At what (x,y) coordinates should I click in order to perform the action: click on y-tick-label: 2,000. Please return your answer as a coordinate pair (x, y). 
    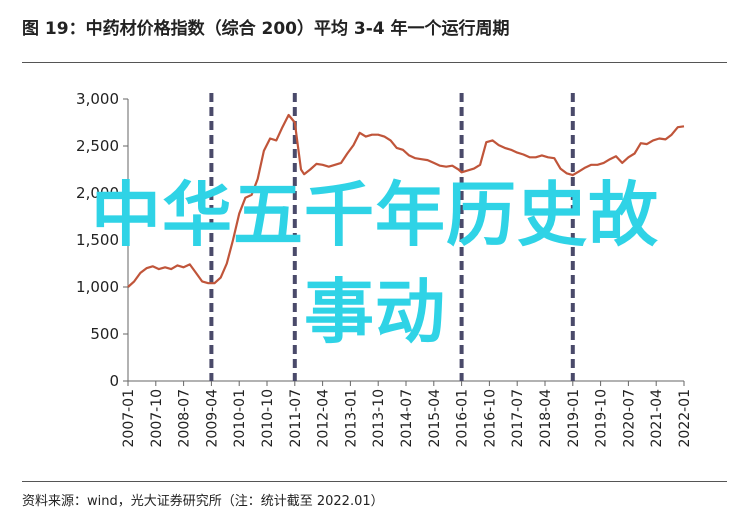
    Looking at the image, I should click on (97, 193).